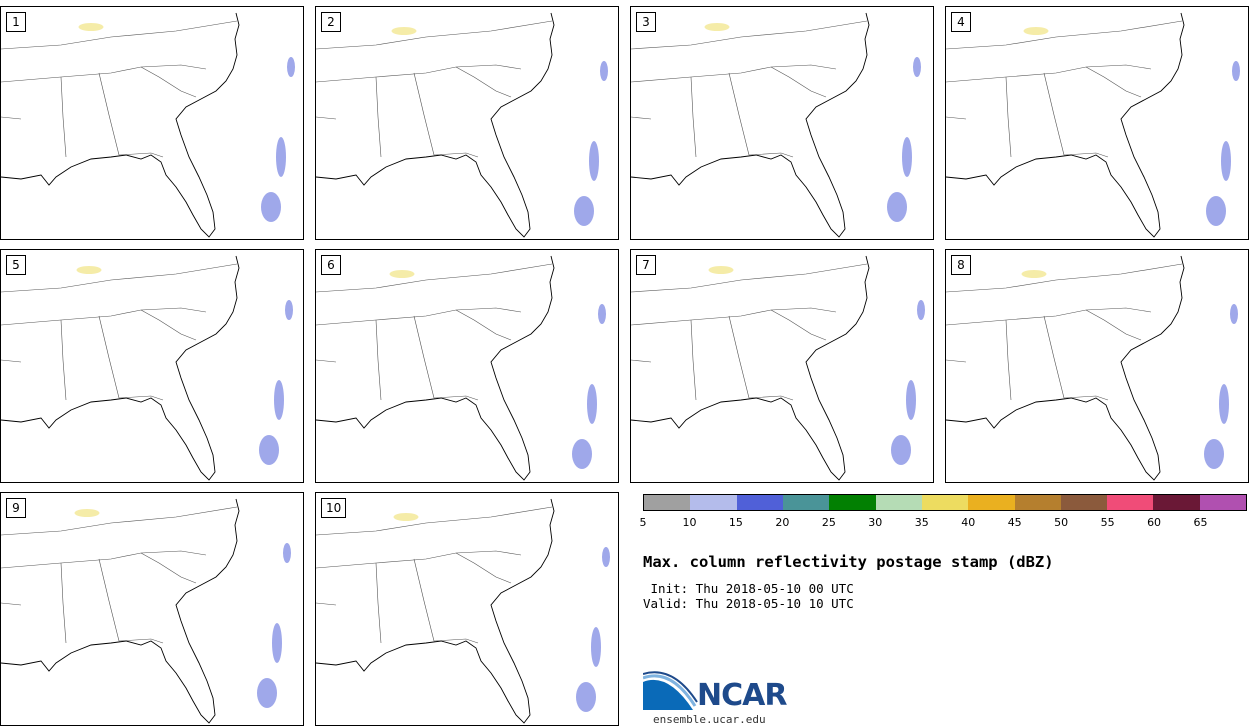 The height and width of the screenshot is (728, 1260). Describe the element at coordinates (646, 22) in the screenshot. I see `member-label: 3` at that location.